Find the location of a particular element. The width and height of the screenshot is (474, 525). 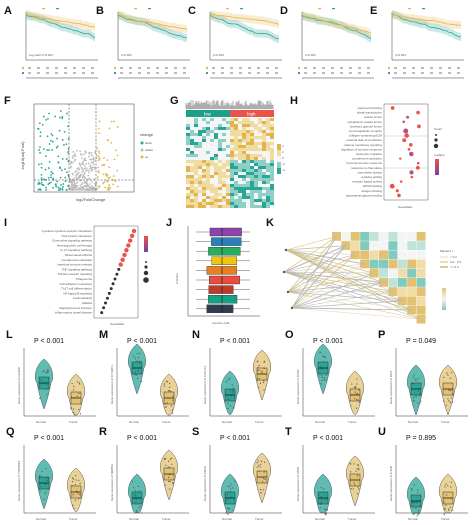

panel-label-i: I is located at coordinates (6, 223).